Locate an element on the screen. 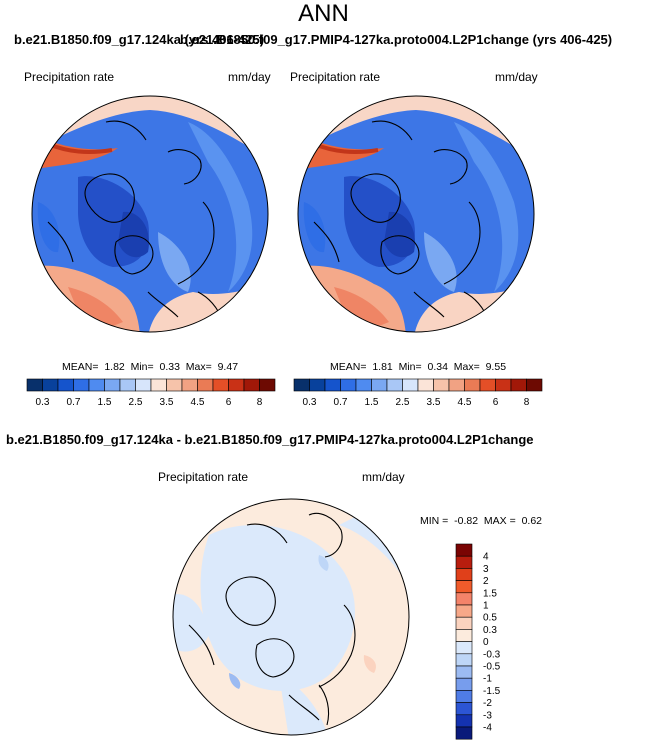 The image size is (647, 752). colorbar-tick-label: -1 is located at coordinates (487, 679).